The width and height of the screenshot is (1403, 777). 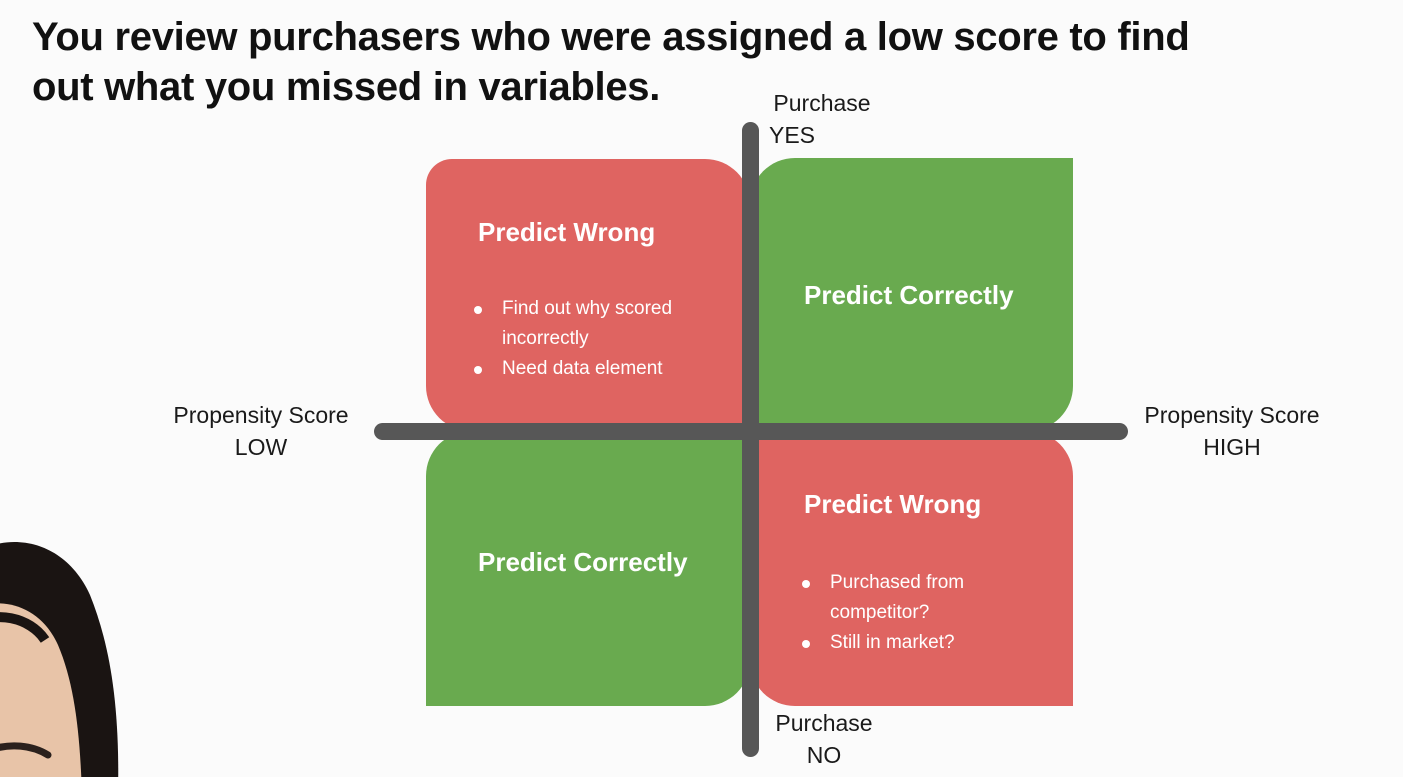 What do you see at coordinates (1232, 447) in the screenshot?
I see `axis-label-right-line2: HIGH` at bounding box center [1232, 447].